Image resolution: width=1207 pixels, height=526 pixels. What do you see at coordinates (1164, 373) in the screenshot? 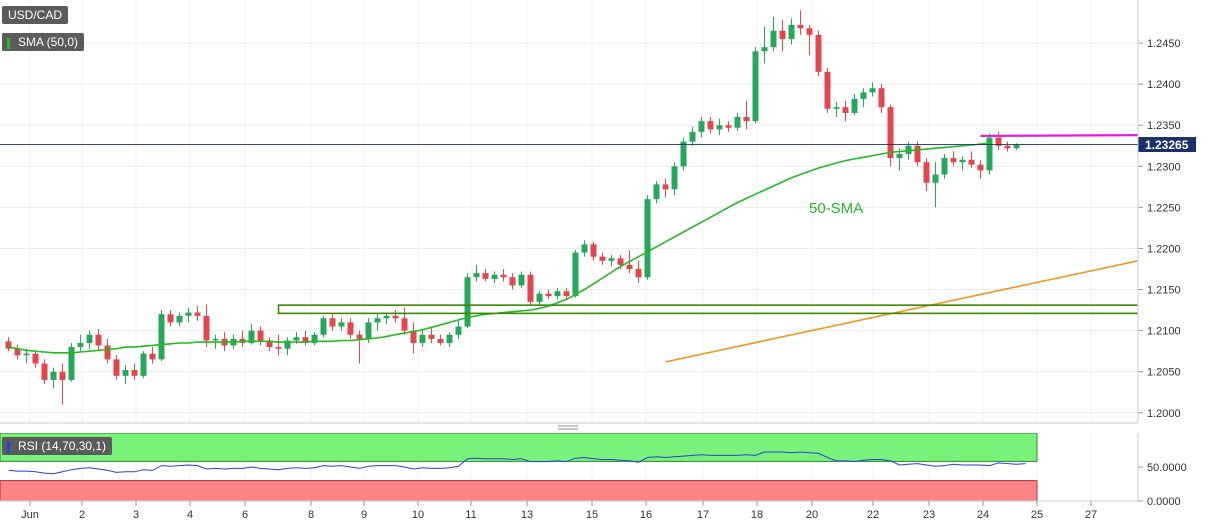
I see `price-tick-label: 1.2050` at bounding box center [1164, 373].